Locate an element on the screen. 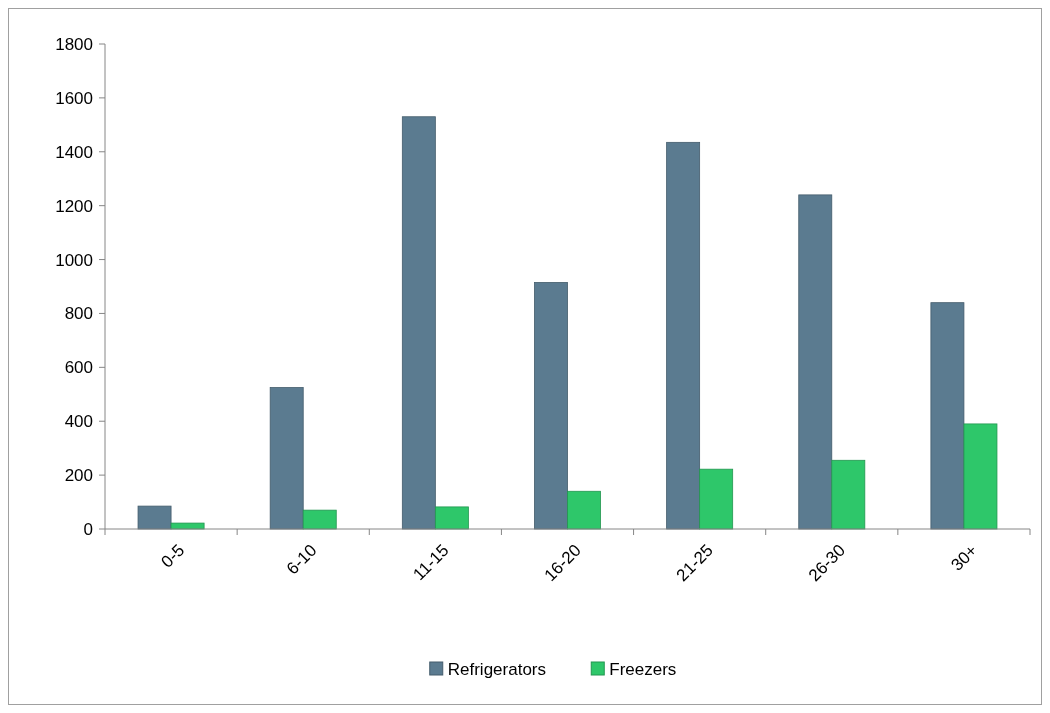 This screenshot has height=713, width=1050. y-tick-label: 1600 is located at coordinates (74, 98).